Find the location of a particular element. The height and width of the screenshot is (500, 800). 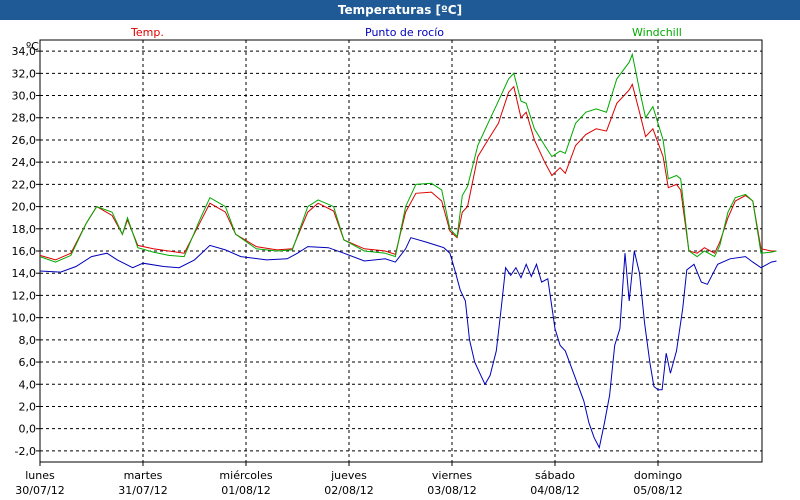

y-tick-label: 24,0 is located at coordinates (24, 162).